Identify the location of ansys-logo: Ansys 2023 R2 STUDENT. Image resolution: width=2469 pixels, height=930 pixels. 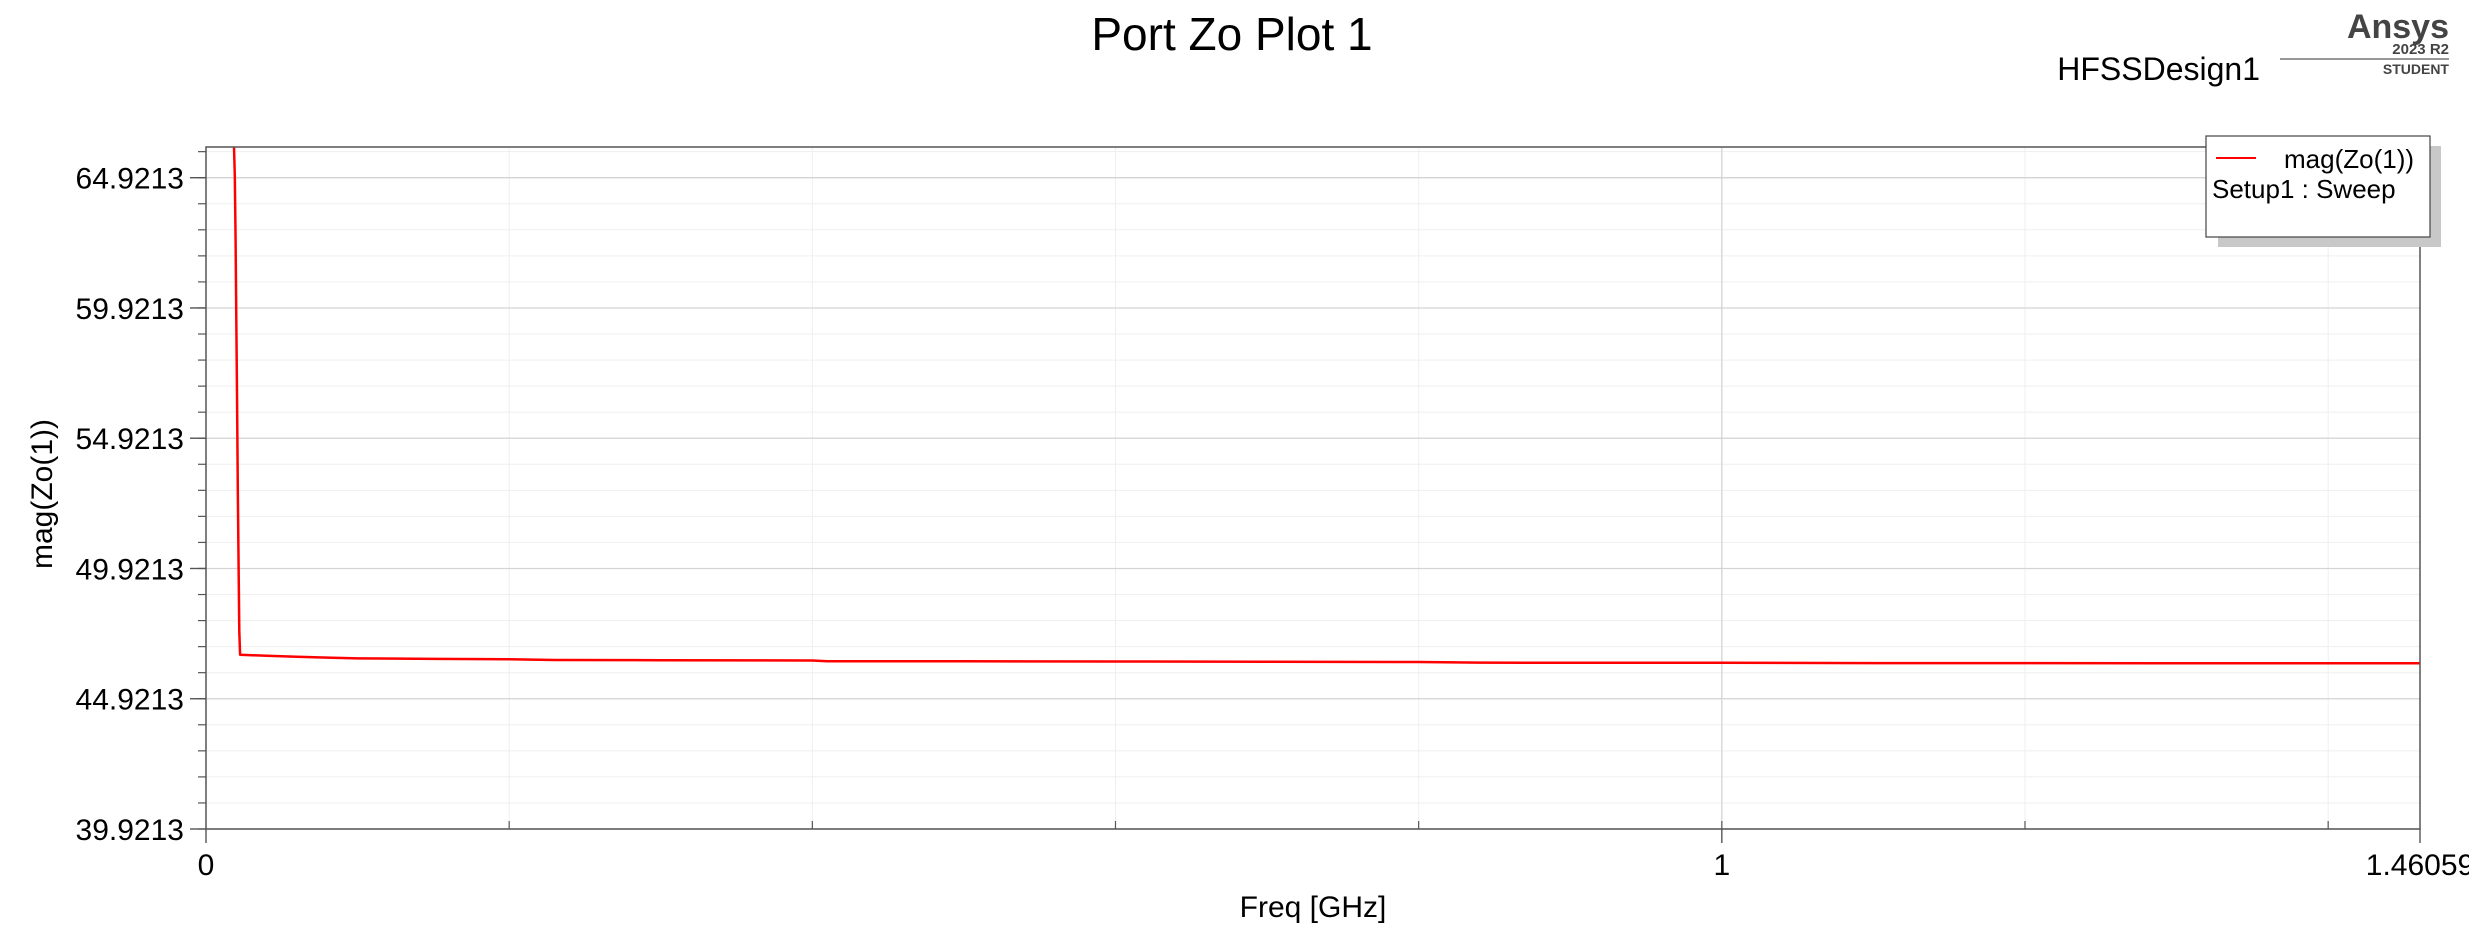
(2364, 42).